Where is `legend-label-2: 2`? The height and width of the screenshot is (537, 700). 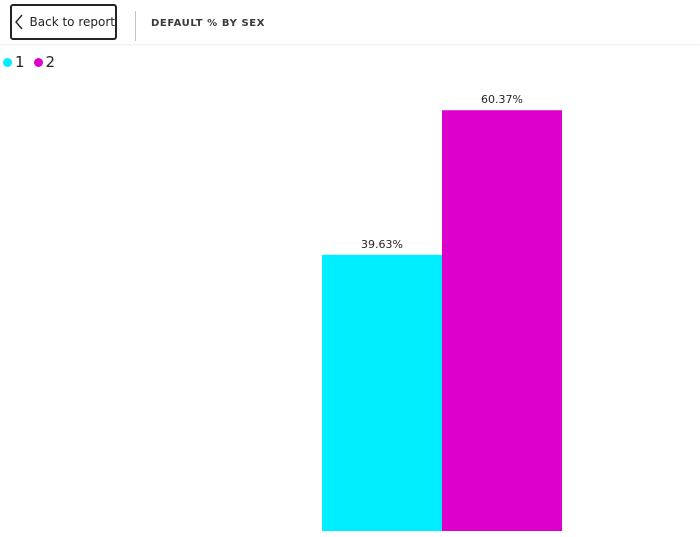 legend-label-2: 2 is located at coordinates (50, 62).